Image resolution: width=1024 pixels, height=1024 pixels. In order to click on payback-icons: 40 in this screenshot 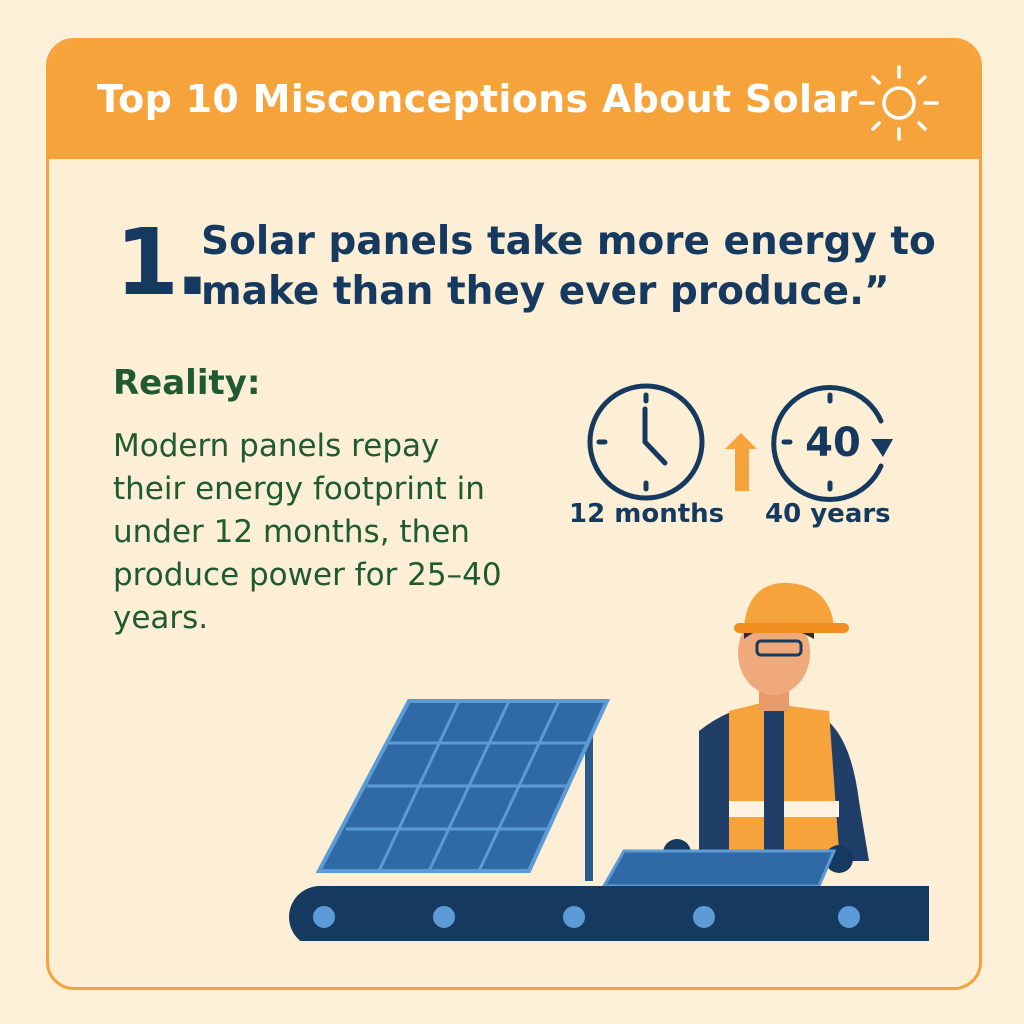, I will do `click(740, 442)`.